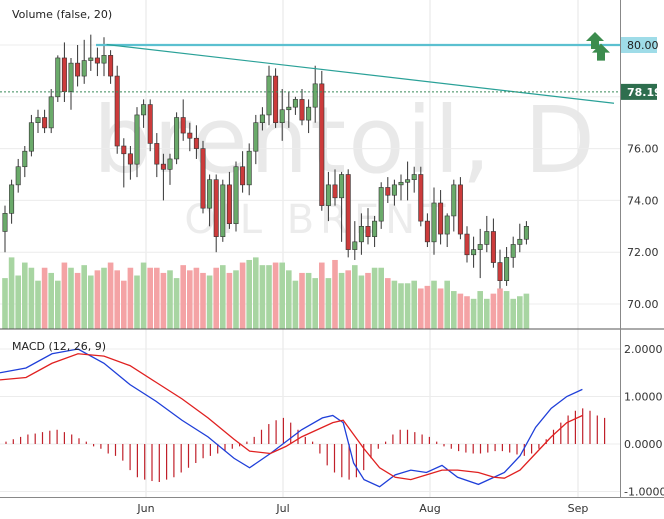 This screenshot has width=664, height=519. What do you see at coordinates (643, 149) in the screenshot?
I see `price-tick-label: 76.00` at bounding box center [643, 149].